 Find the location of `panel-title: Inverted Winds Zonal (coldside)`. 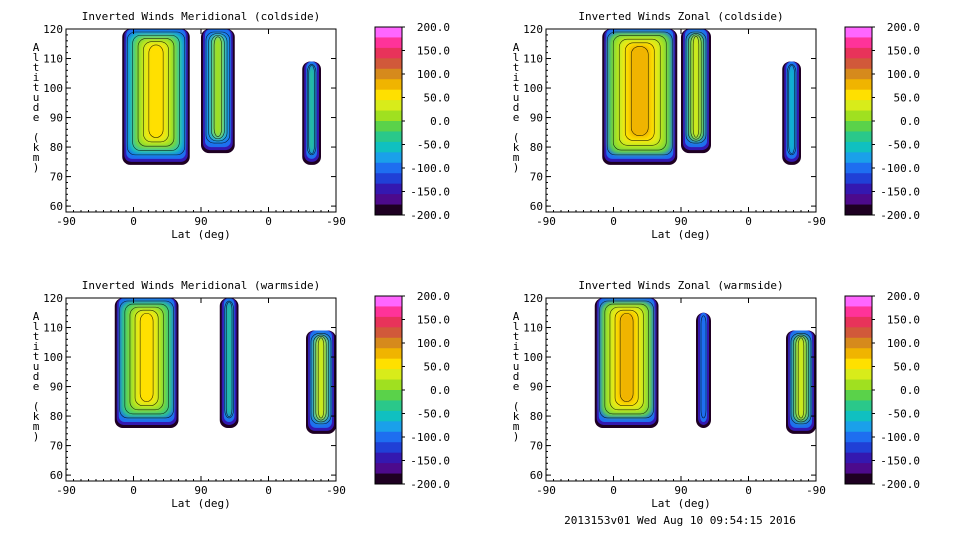

panel-title: Inverted Winds Zonal (coldside) is located at coordinates (680, 16).